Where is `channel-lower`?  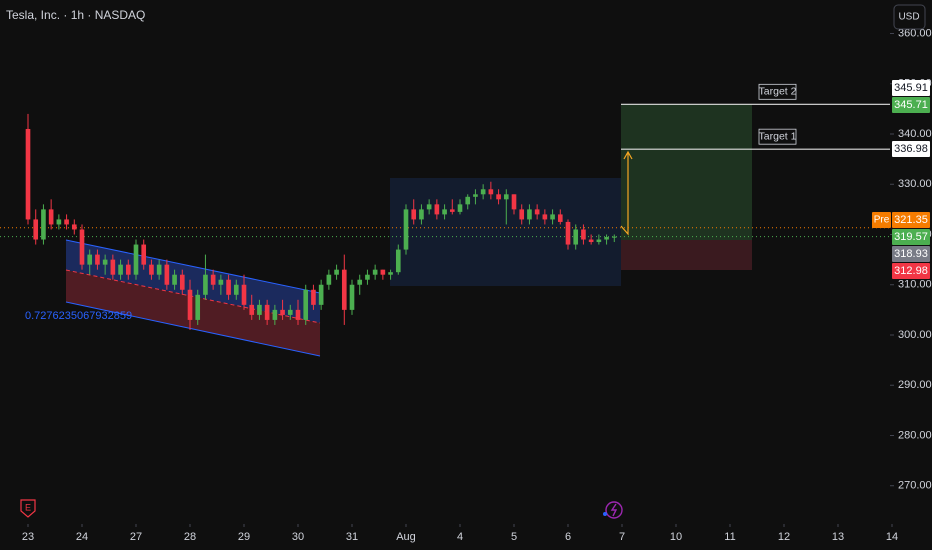 channel-lower is located at coordinates (193, 313).